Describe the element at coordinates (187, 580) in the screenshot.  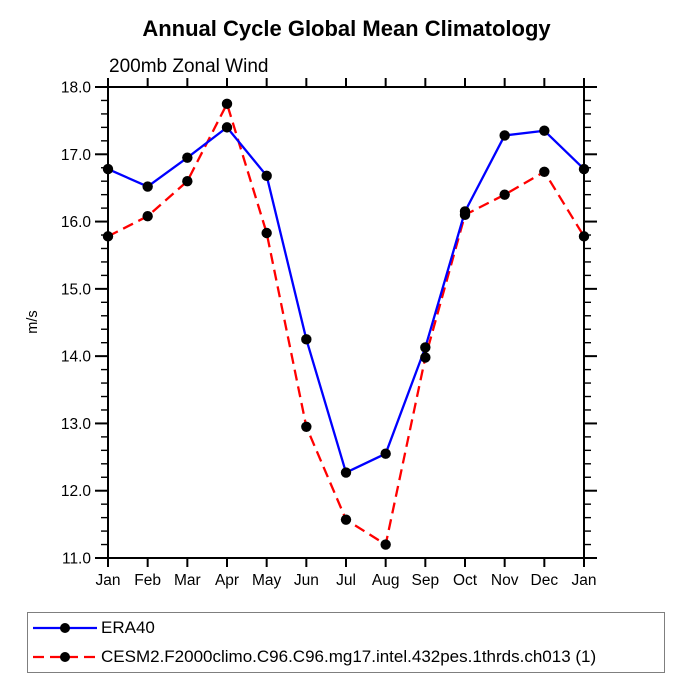
I see `x-tick-label: Mar` at that location.